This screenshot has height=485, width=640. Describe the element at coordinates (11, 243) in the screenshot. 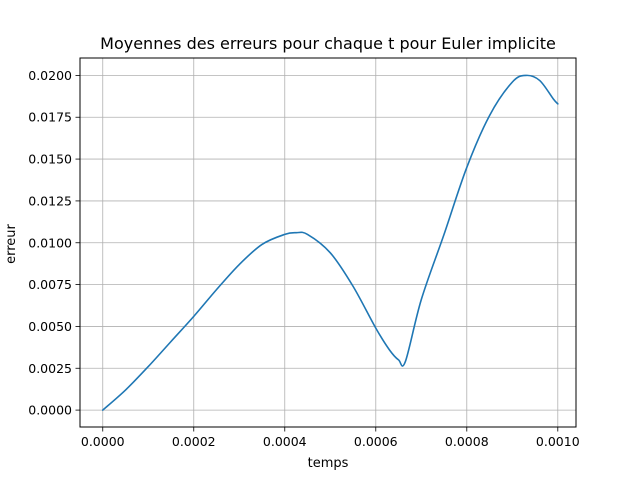

I see `y-axis-label: erreur` at that location.